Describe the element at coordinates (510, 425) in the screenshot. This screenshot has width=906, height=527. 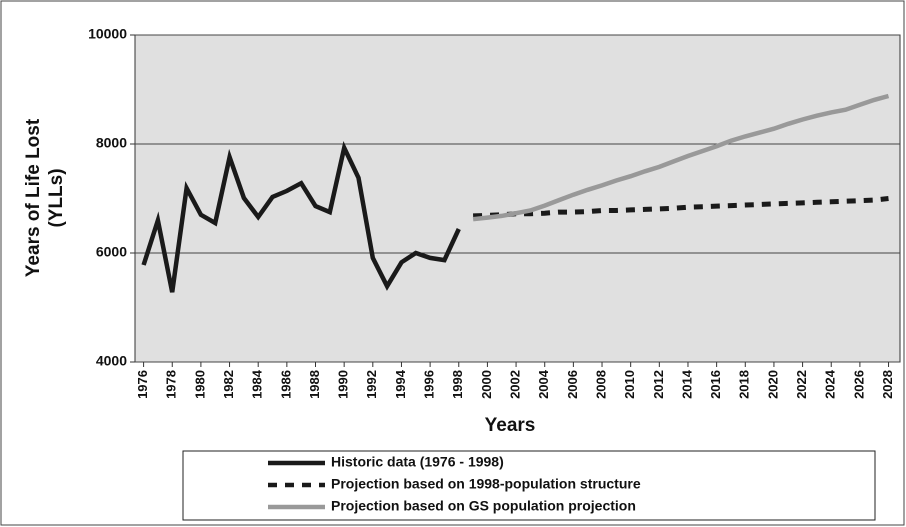
I see `x-axis-label: Years` at that location.